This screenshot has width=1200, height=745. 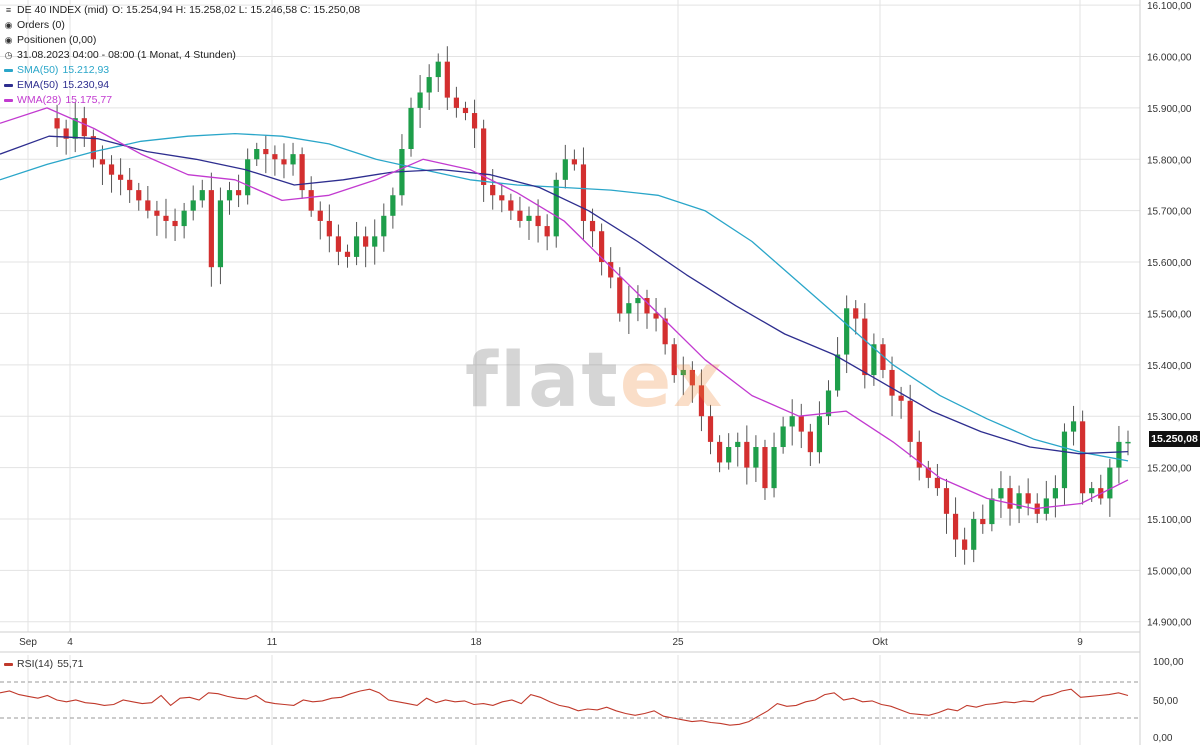 What do you see at coordinates (476, 642) in the screenshot?
I see `x-tick-label: 18` at bounding box center [476, 642].